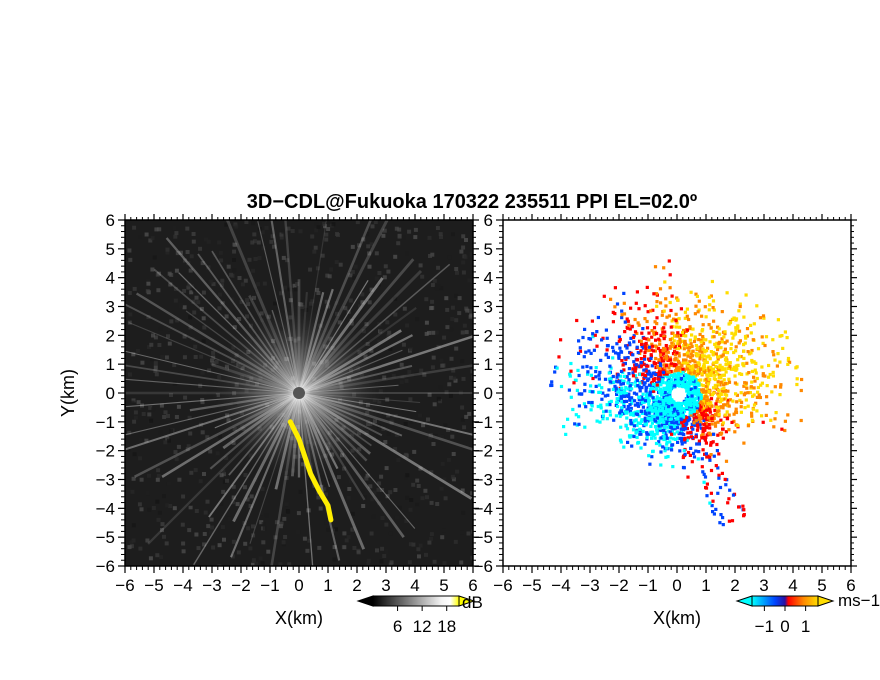 This screenshot has width=880, height=680. What do you see at coordinates (805, 626) in the screenshot?
I see `colorbar-tick-label: 1` at bounding box center [805, 626].